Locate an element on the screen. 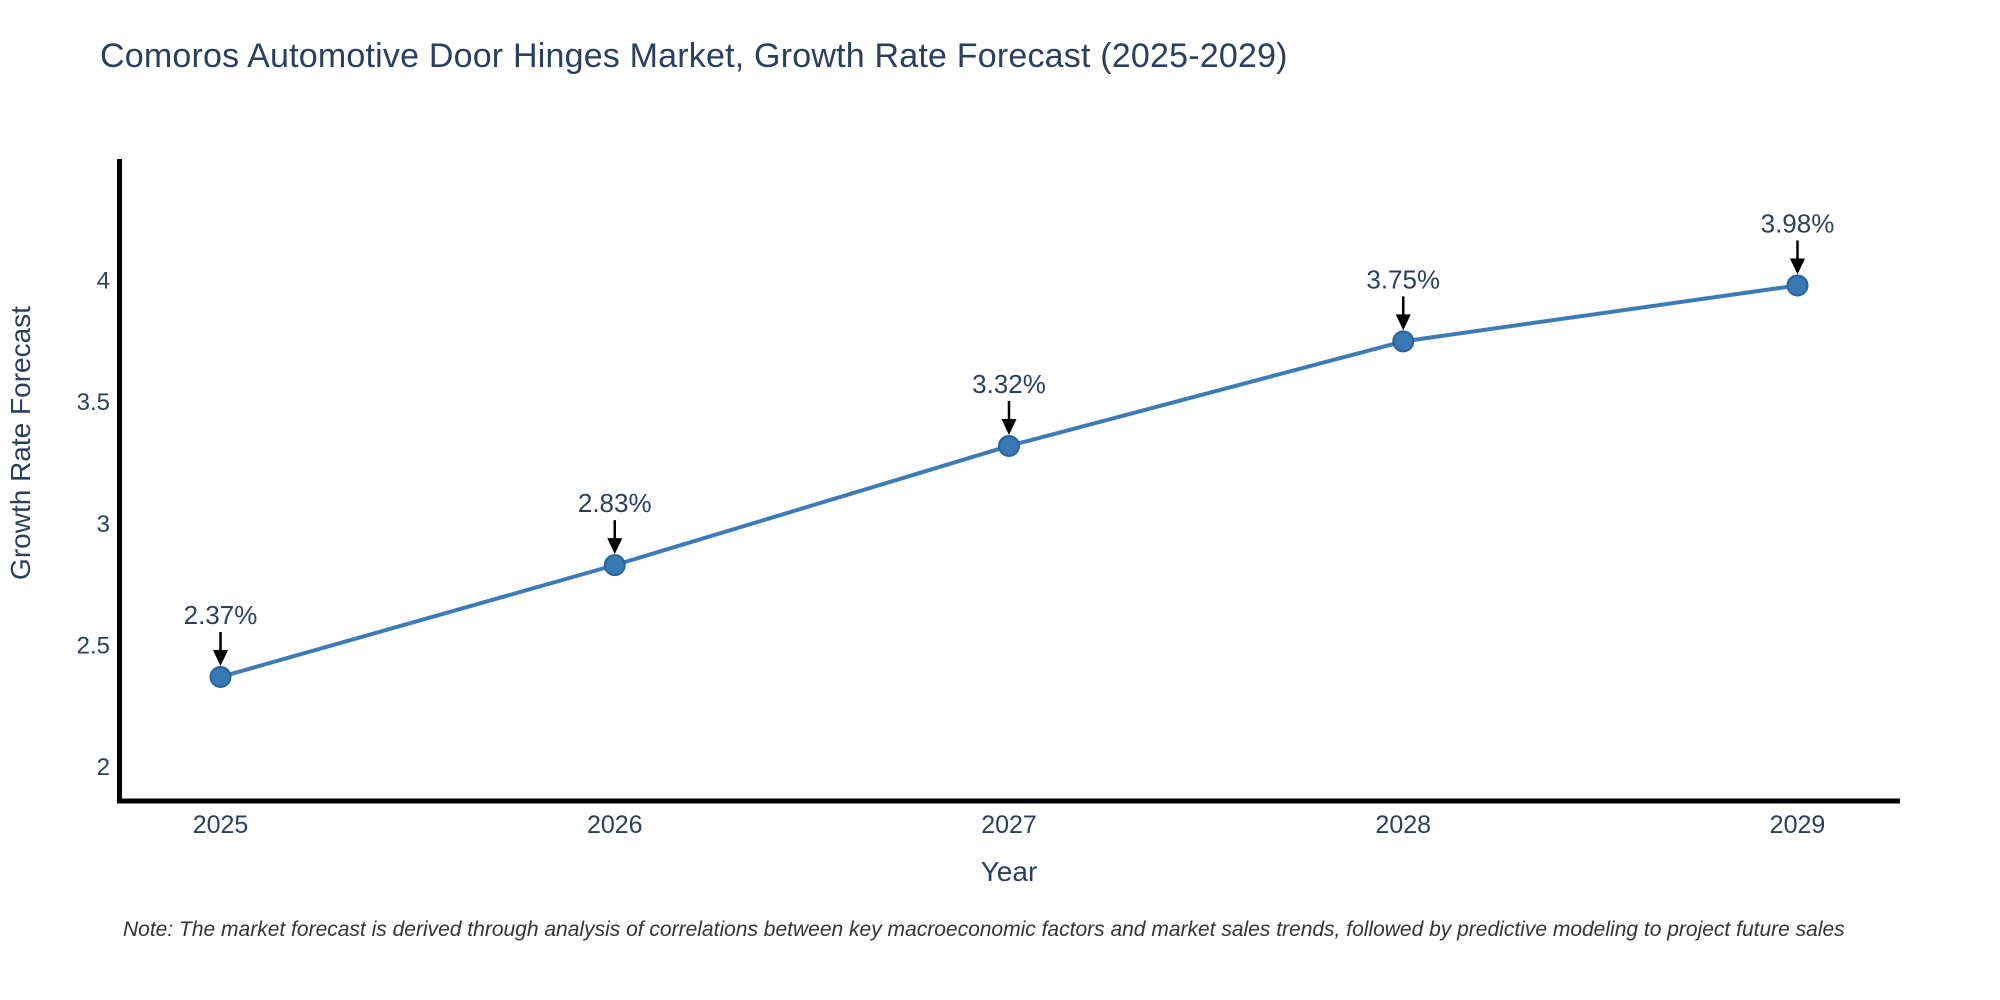 The width and height of the screenshot is (2000, 1000). annotation-label: 3.98% is located at coordinates (1798, 223).